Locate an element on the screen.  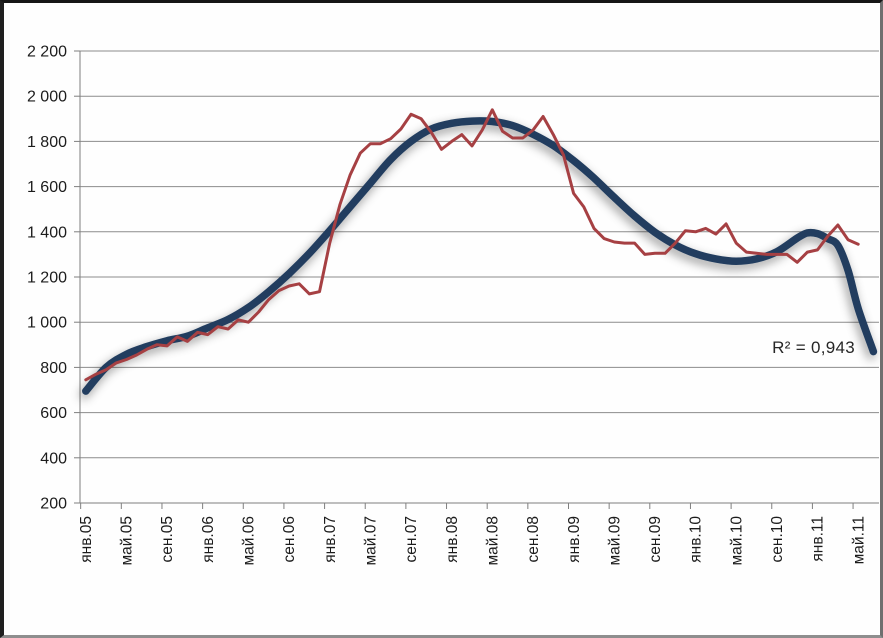
svg-text: 800 is located at coordinates (53, 368).